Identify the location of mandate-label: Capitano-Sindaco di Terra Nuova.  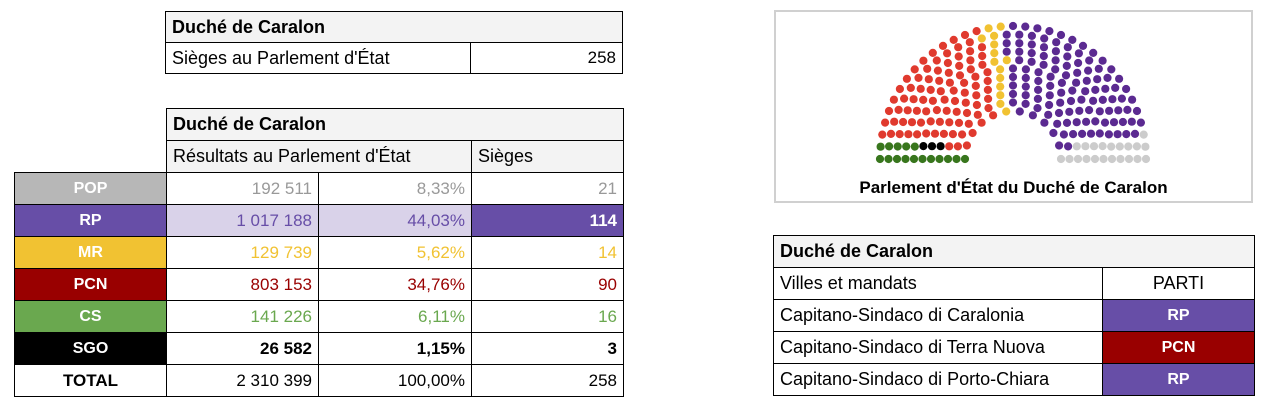
(938, 347).